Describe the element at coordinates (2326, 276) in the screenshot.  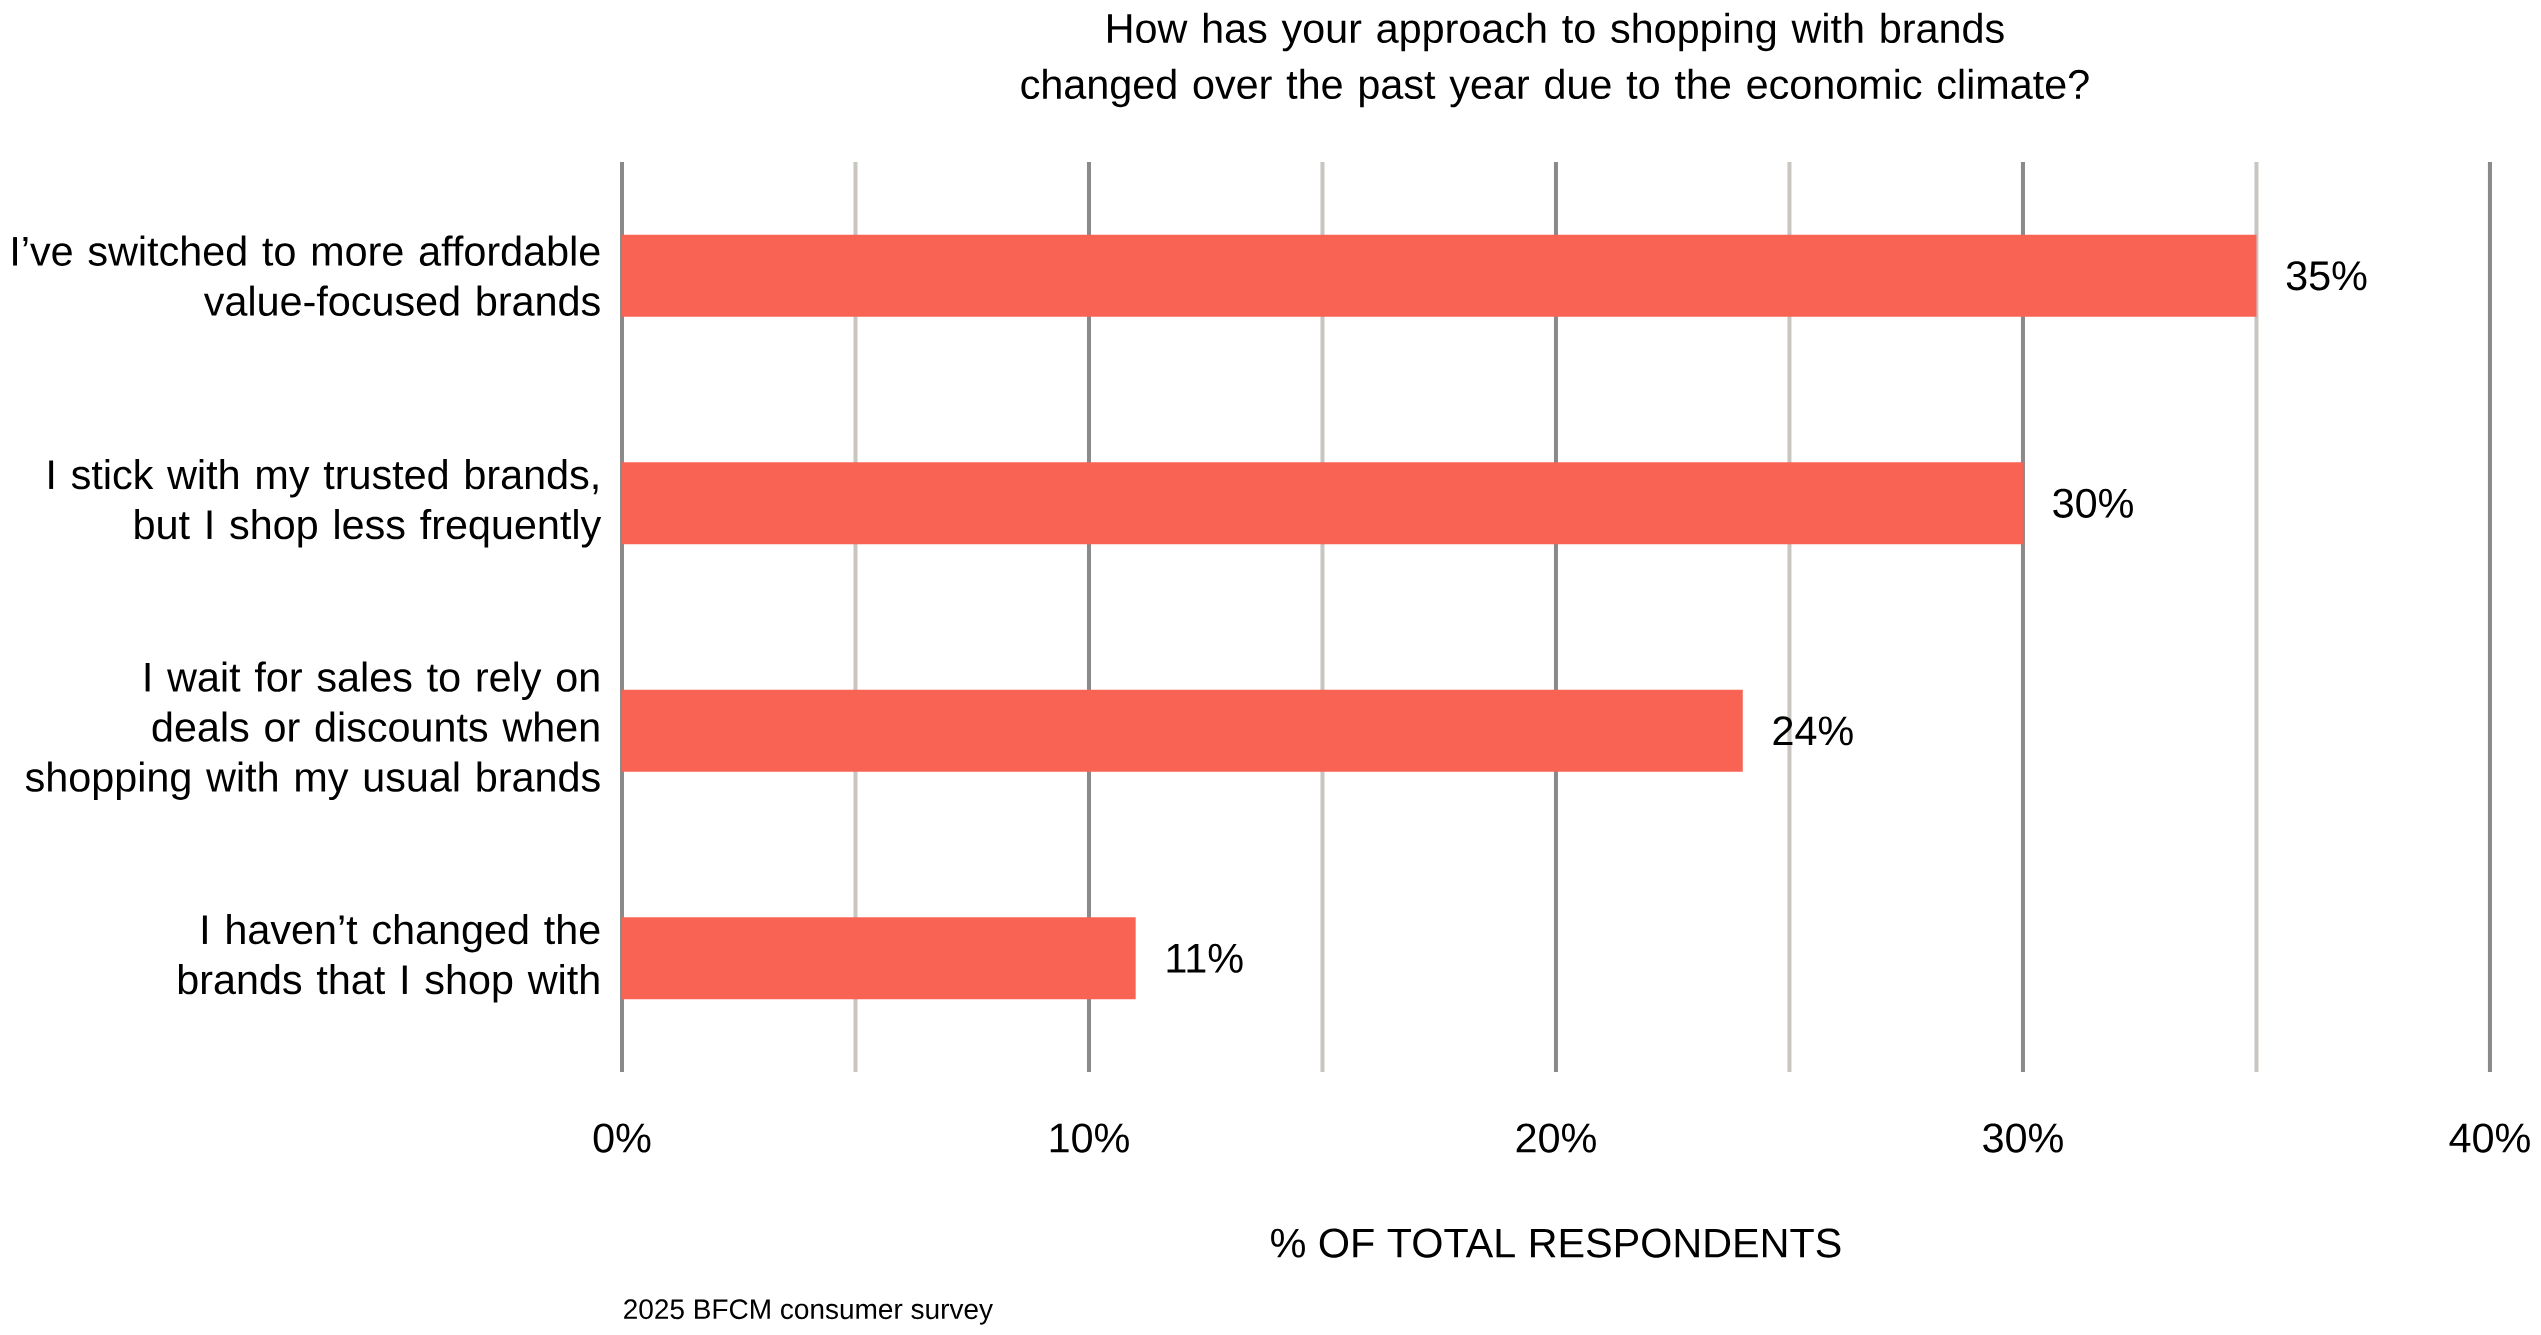
I see `data-label: 35%` at that location.